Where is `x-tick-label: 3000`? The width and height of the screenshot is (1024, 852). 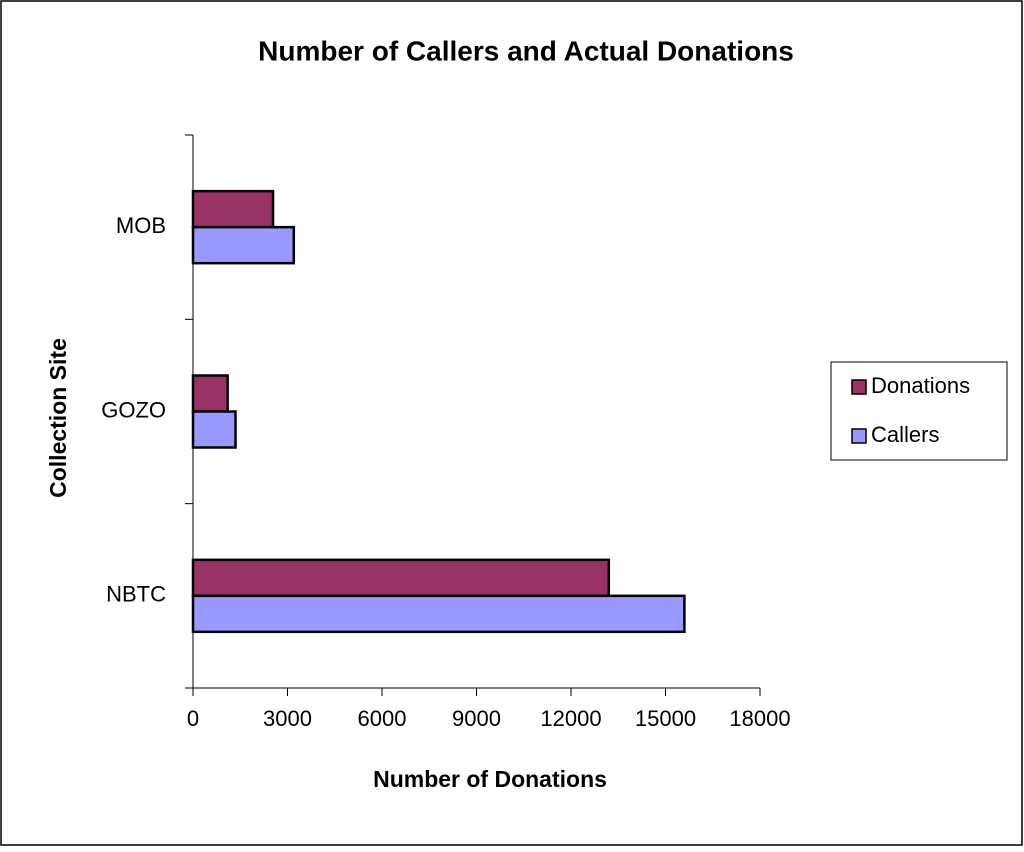 x-tick-label: 3000 is located at coordinates (287, 718).